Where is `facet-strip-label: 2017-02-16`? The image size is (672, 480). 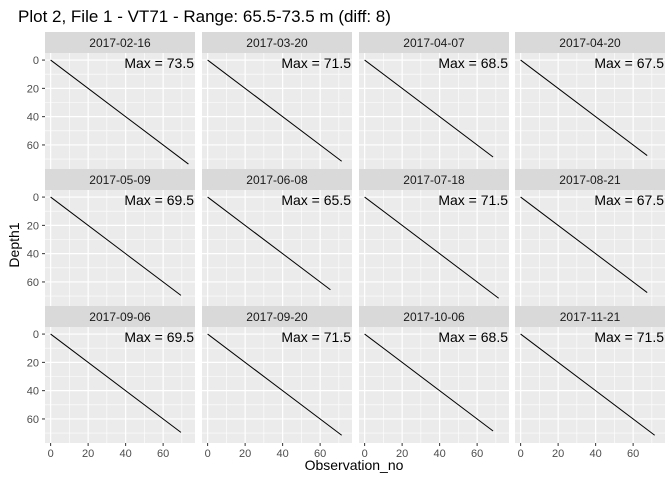 facet-strip-label: 2017-02-16 is located at coordinates (120, 43).